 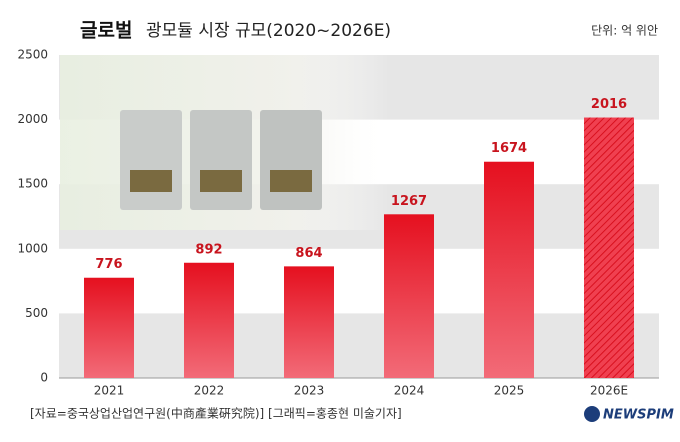 I want to click on chart-title-prefix: 글로벌, so click(x=106, y=31).